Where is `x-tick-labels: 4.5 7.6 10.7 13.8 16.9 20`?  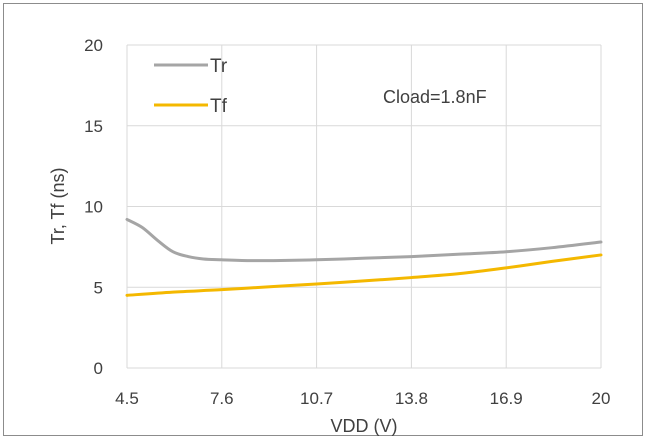 x-tick-labels: 4.5 7.6 10.7 13.8 16.9 20 is located at coordinates (362, 398).